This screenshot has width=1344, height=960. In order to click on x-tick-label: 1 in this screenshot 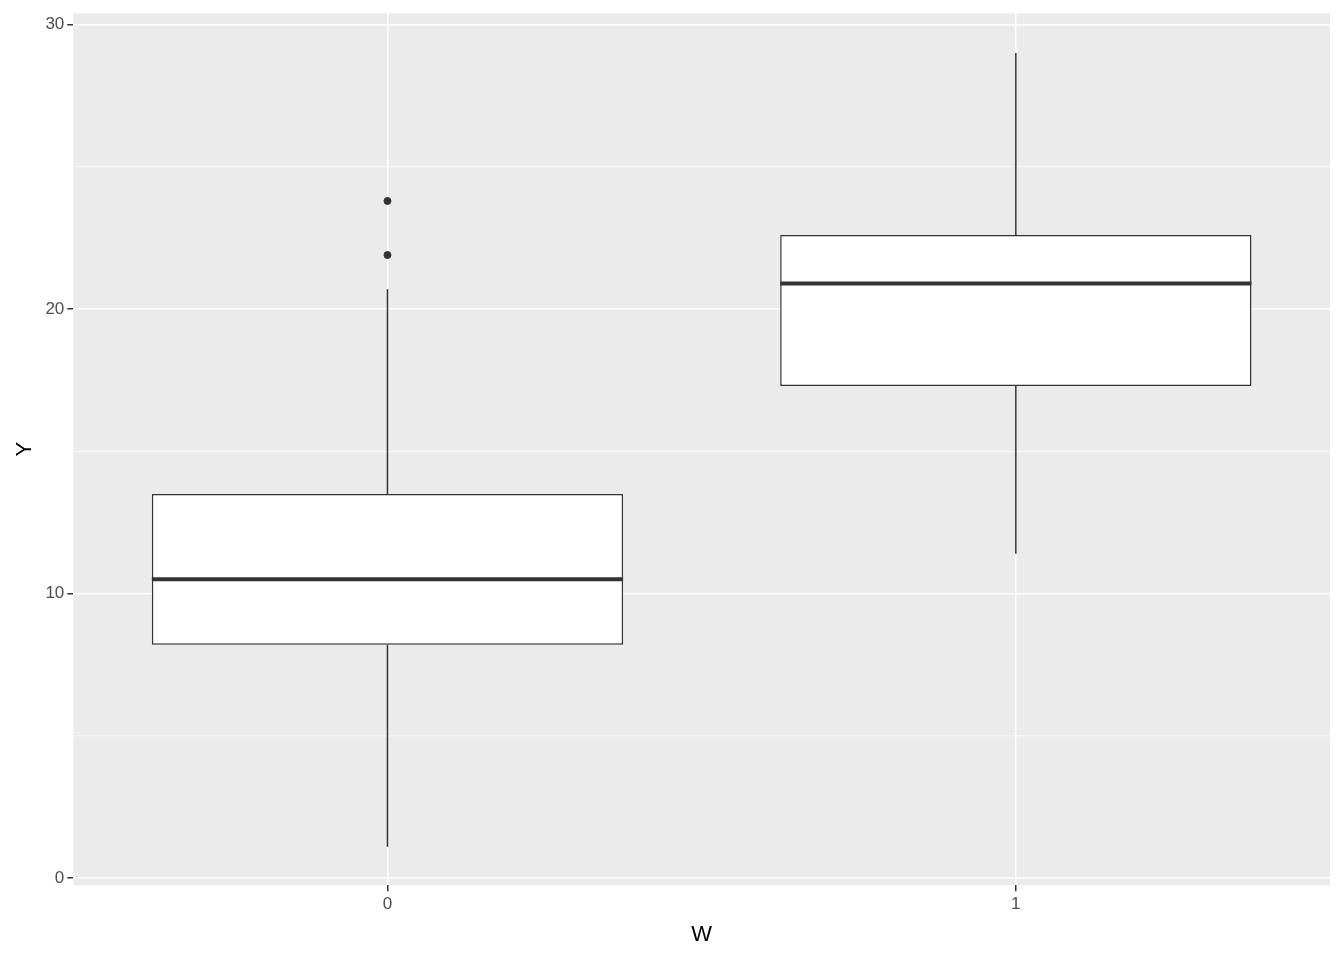, I will do `click(1016, 904)`.